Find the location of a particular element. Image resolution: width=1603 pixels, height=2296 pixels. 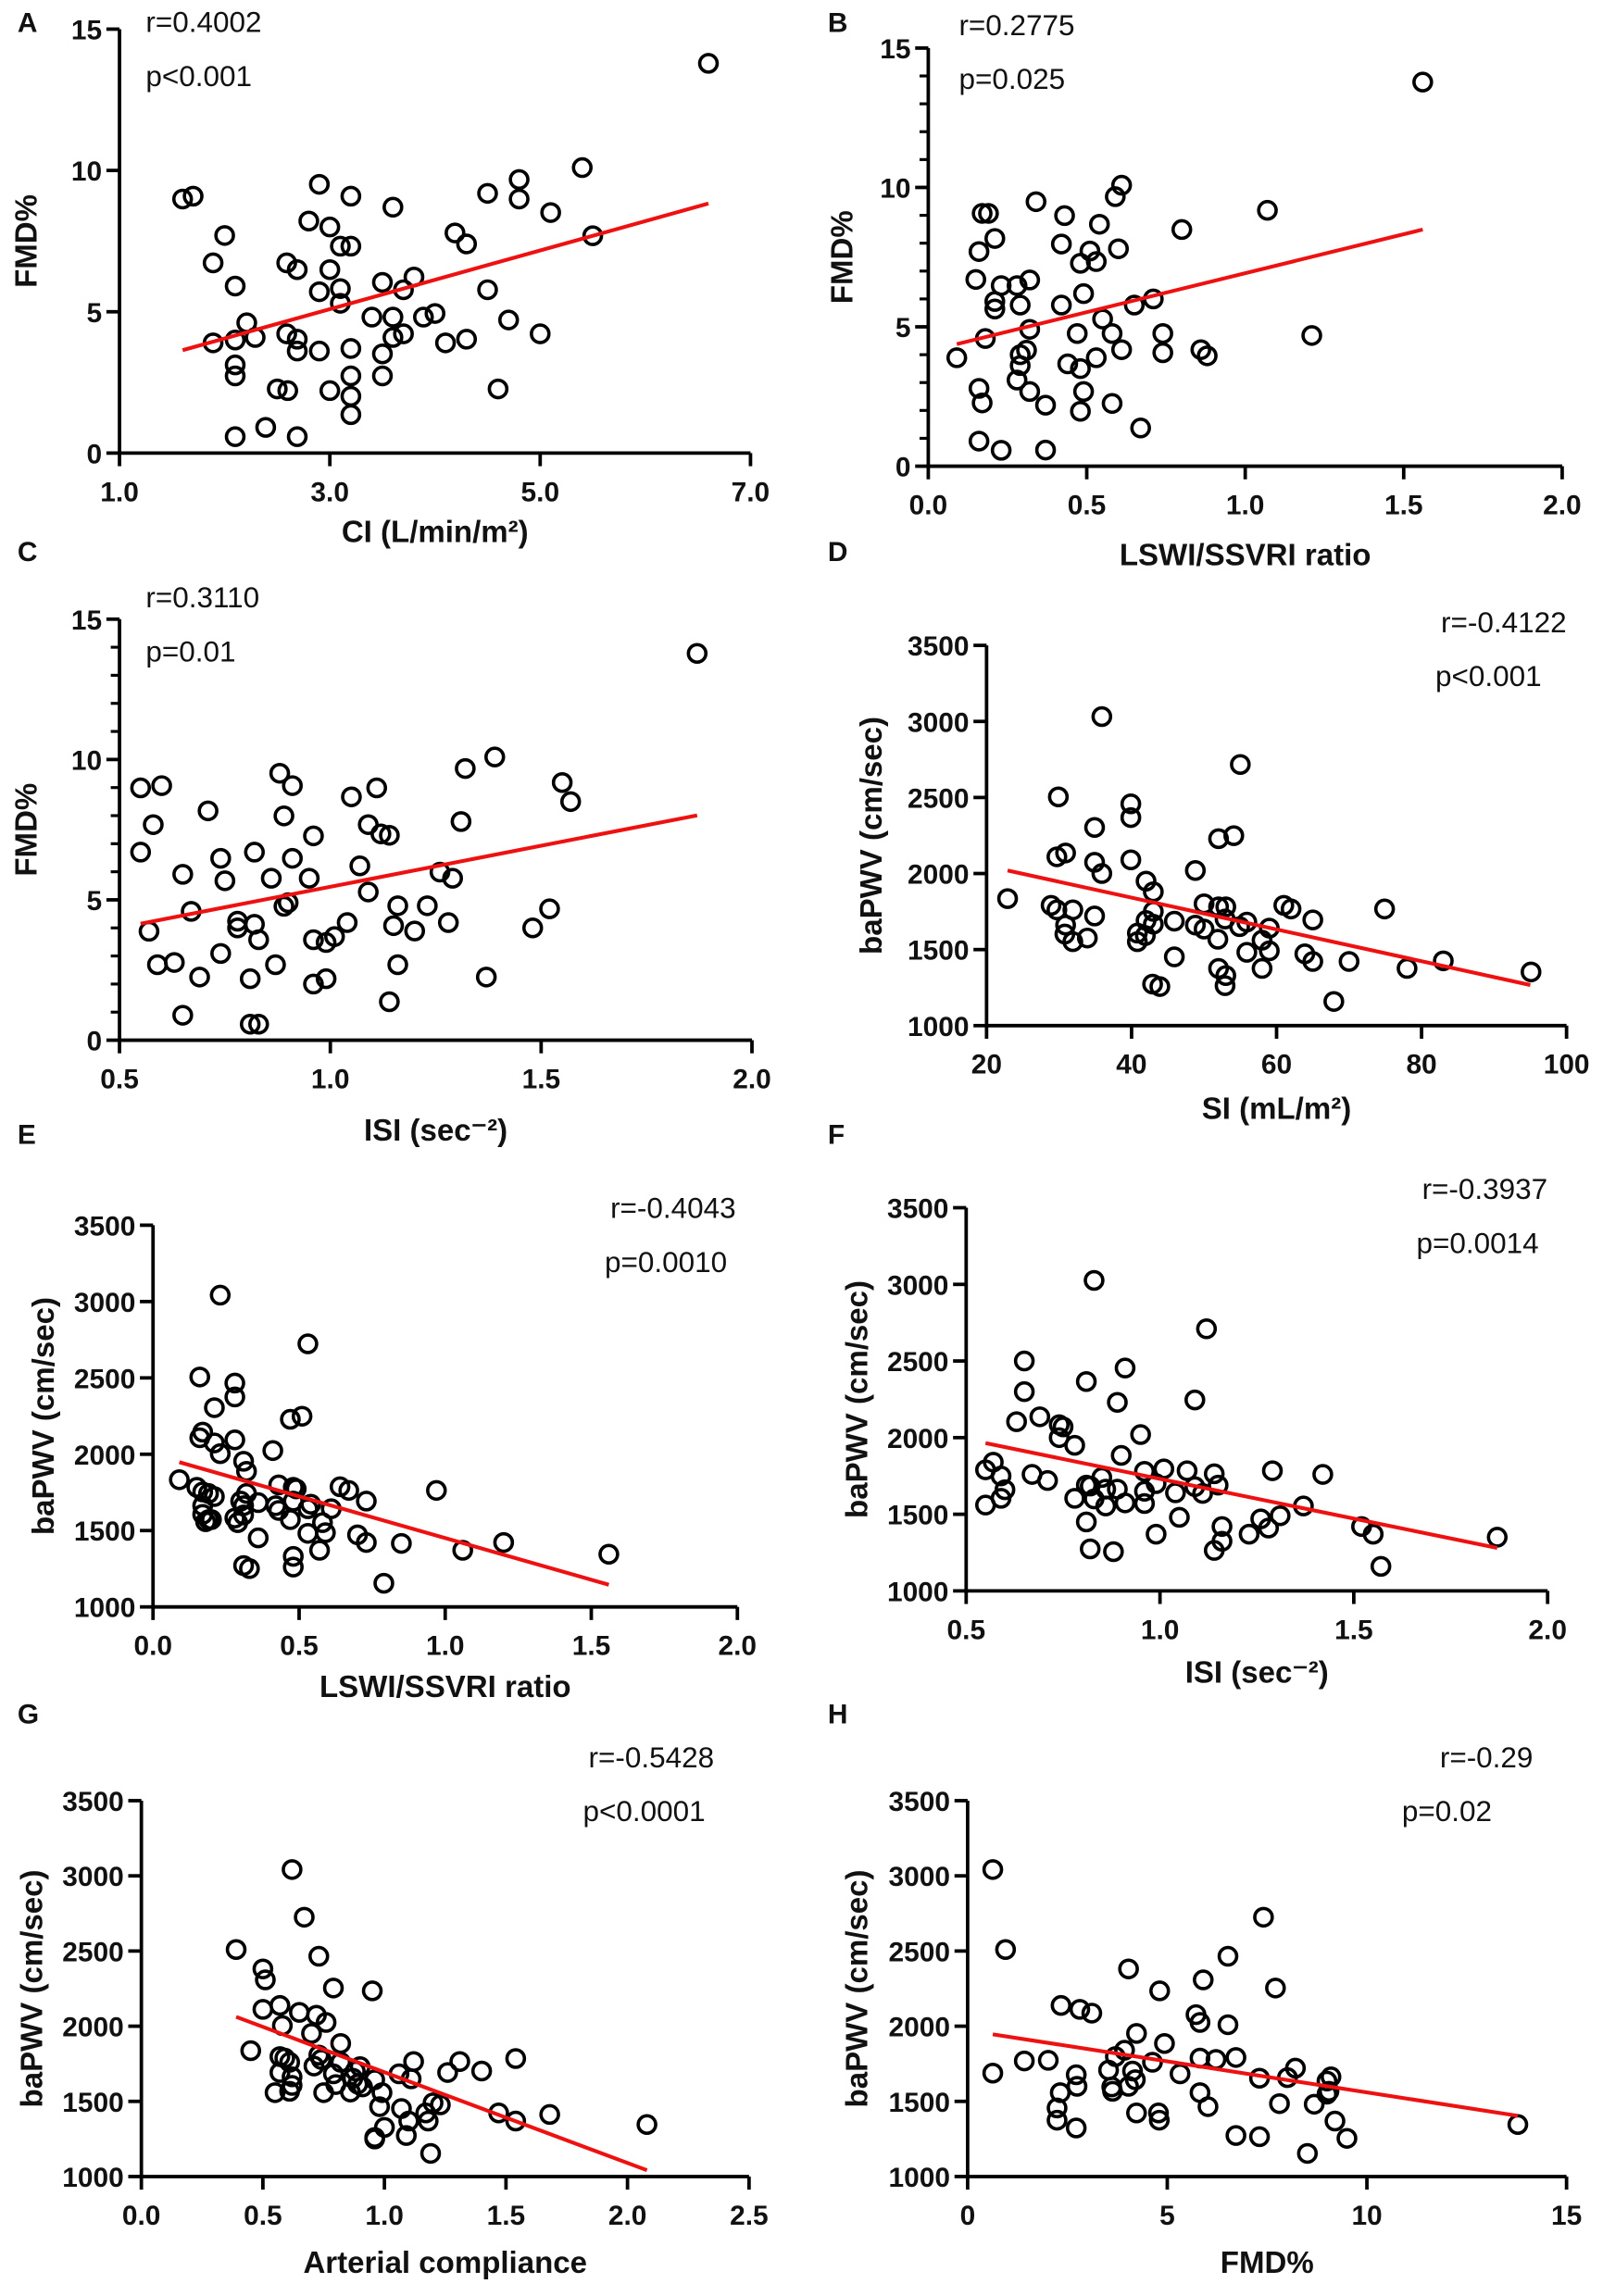

y-tick-label: 2000 is located at coordinates (92, 2028).